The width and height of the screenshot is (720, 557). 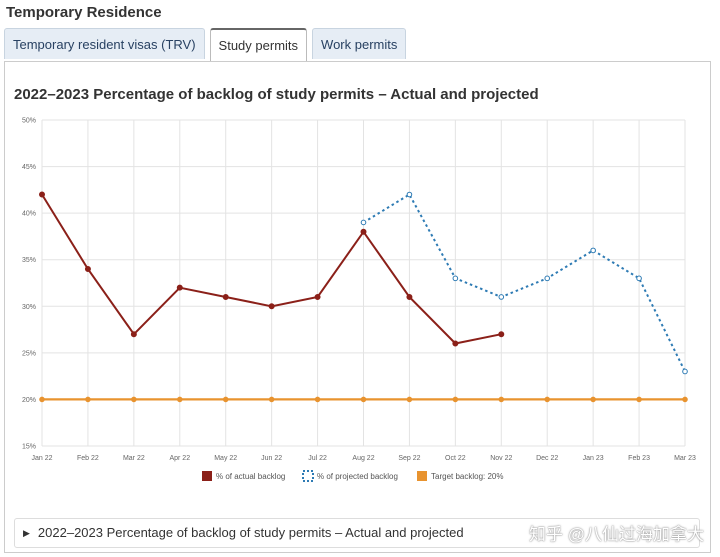 I want to click on y-tick-label: 35%, so click(x=29, y=260).